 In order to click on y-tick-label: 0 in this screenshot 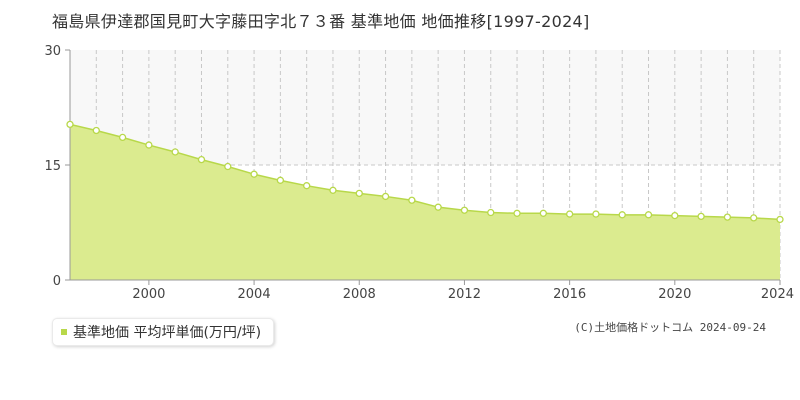, I will do `click(57, 281)`.